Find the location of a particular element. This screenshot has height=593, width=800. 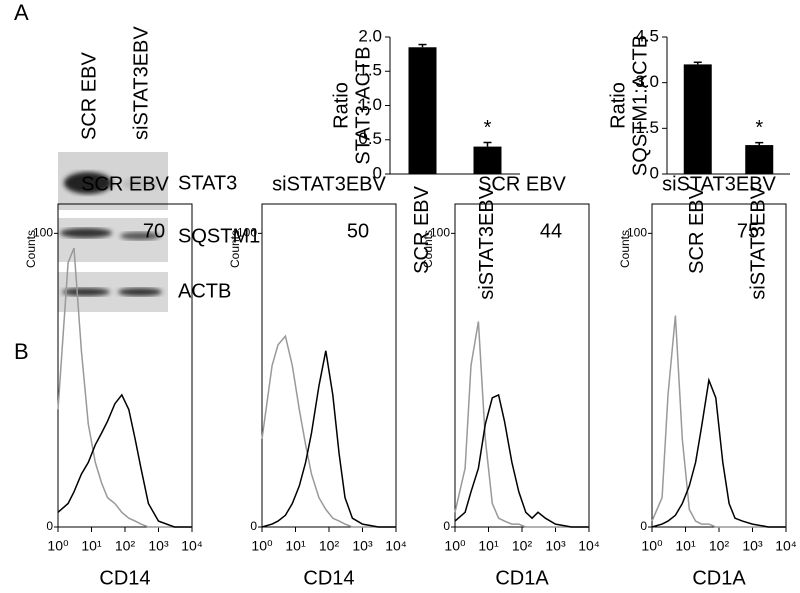

panel-label: A is located at coordinates (21, 12).